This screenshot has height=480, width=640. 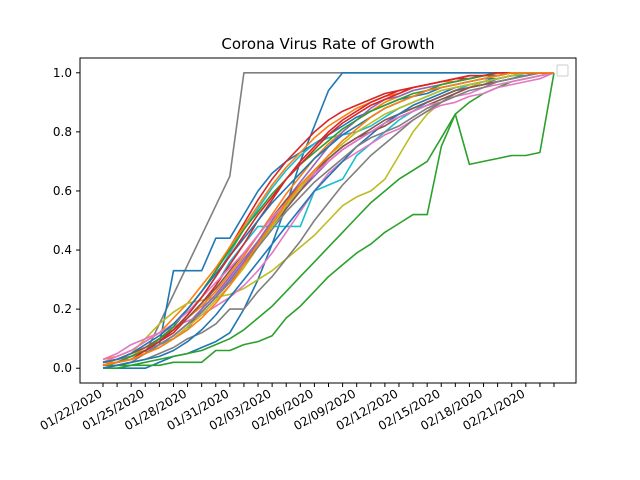 What do you see at coordinates (62, 309) in the screenshot?
I see `y-tick-label: 0.2` at bounding box center [62, 309].